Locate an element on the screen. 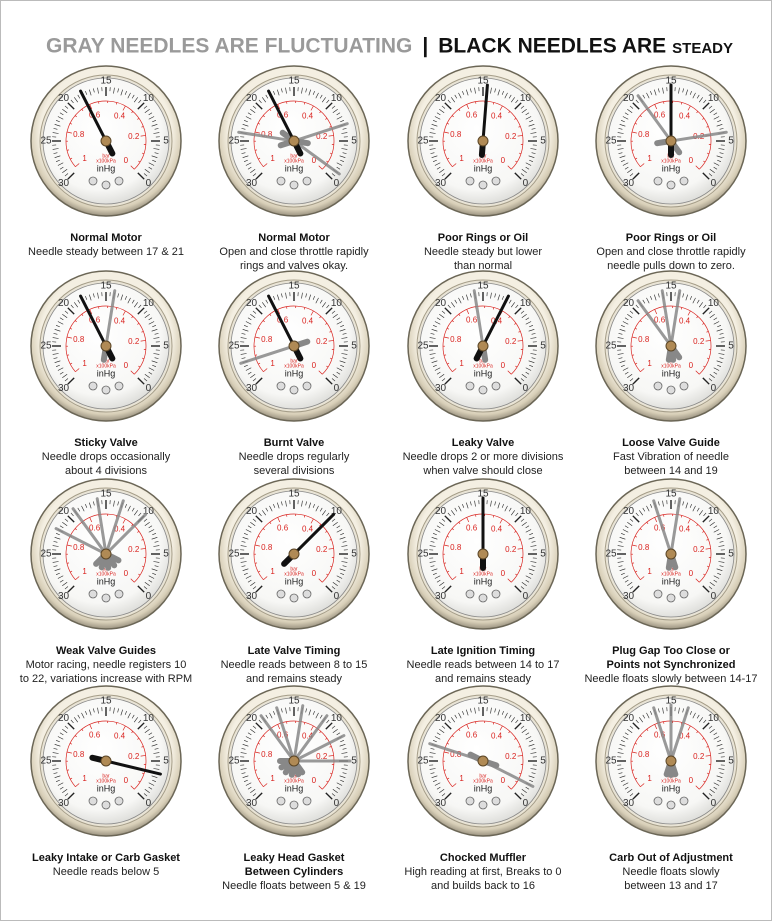  bar-label: 0.2 is located at coordinates (511, 136).